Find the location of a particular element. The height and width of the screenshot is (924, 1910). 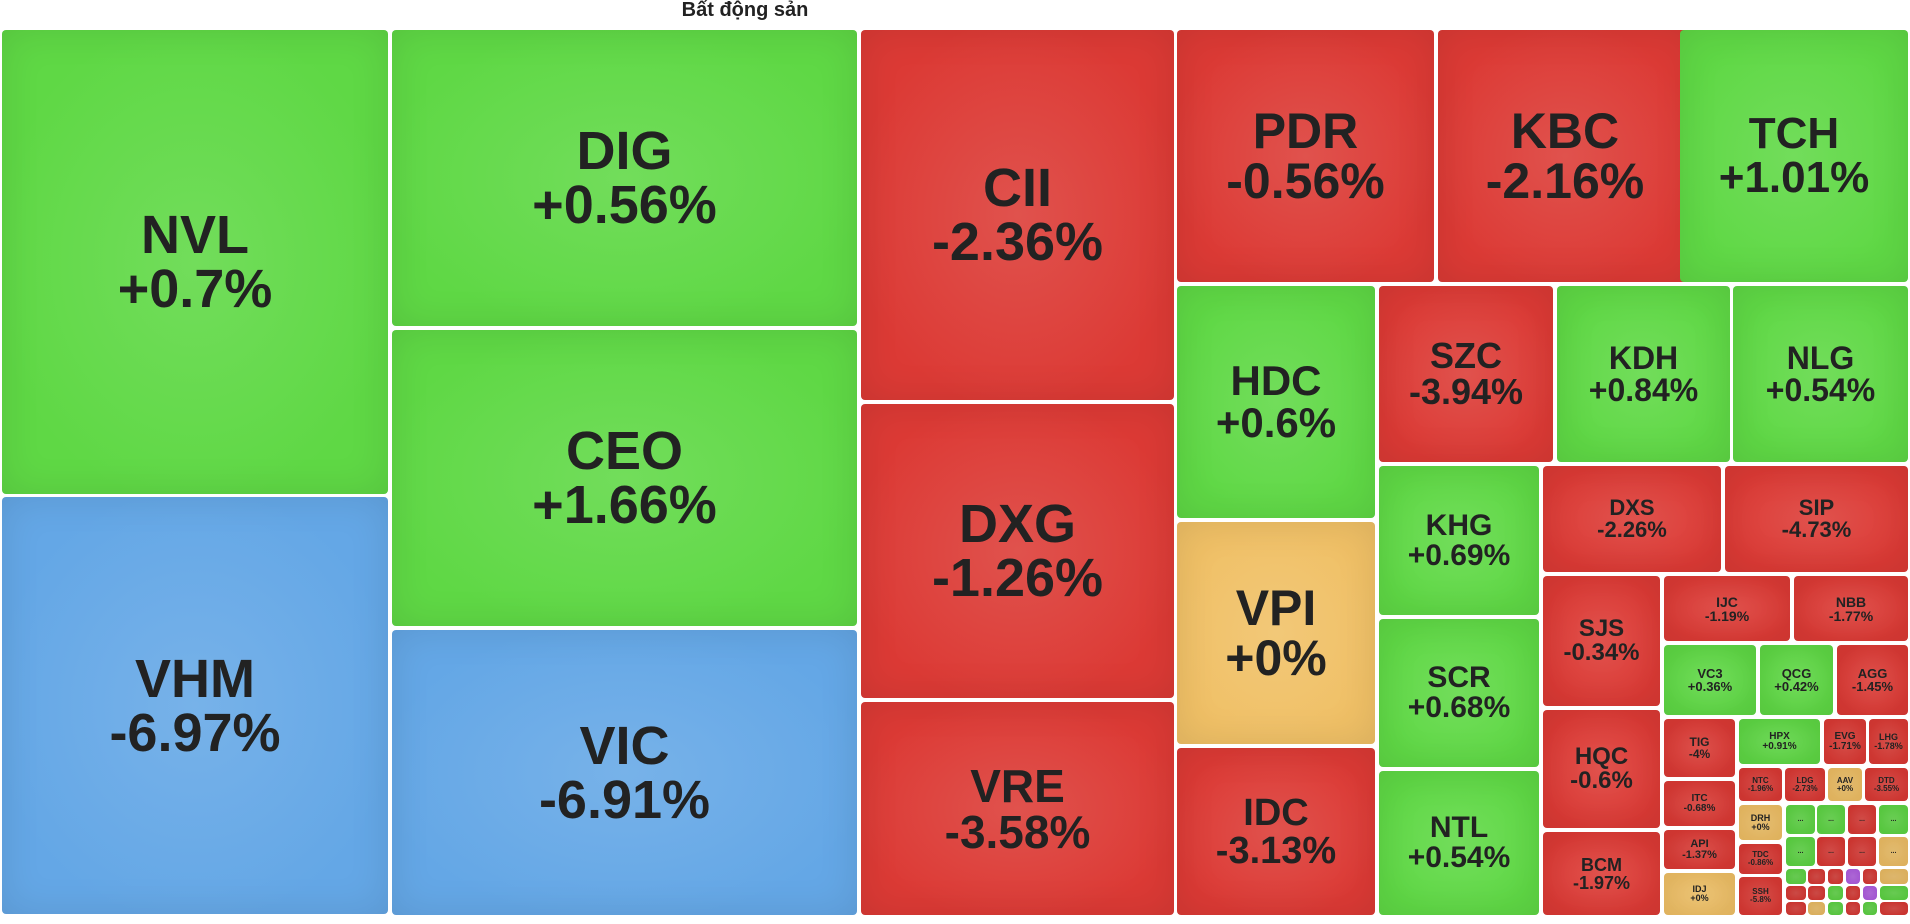

change-label: +0.69% is located at coordinates (1459, 555).